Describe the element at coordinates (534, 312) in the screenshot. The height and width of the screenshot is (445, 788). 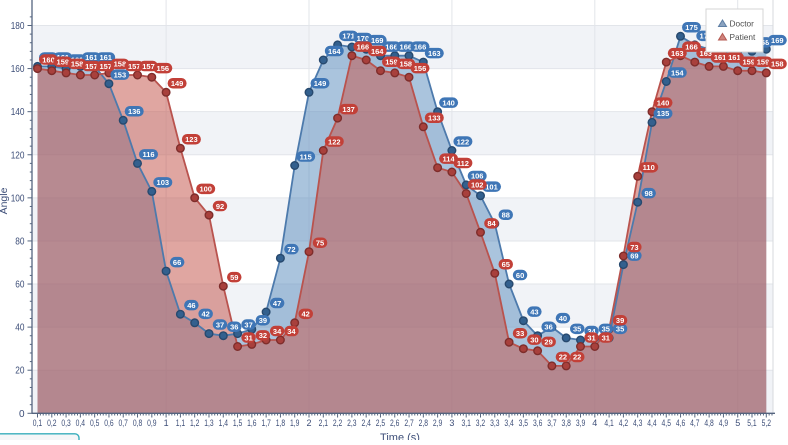
I see `svg-text: 43` at that location.